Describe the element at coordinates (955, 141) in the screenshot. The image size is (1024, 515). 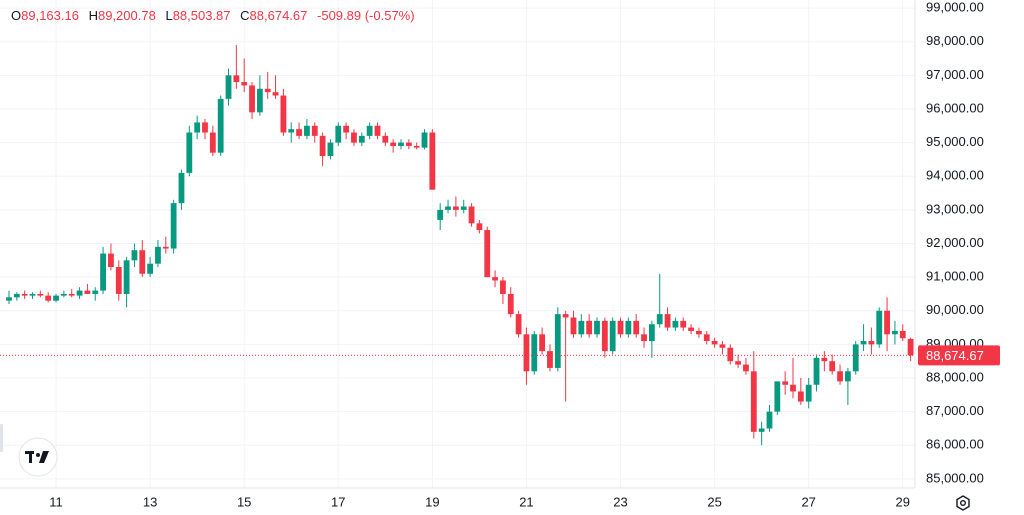
I see `y-tick-label: 95,000.00` at that location.